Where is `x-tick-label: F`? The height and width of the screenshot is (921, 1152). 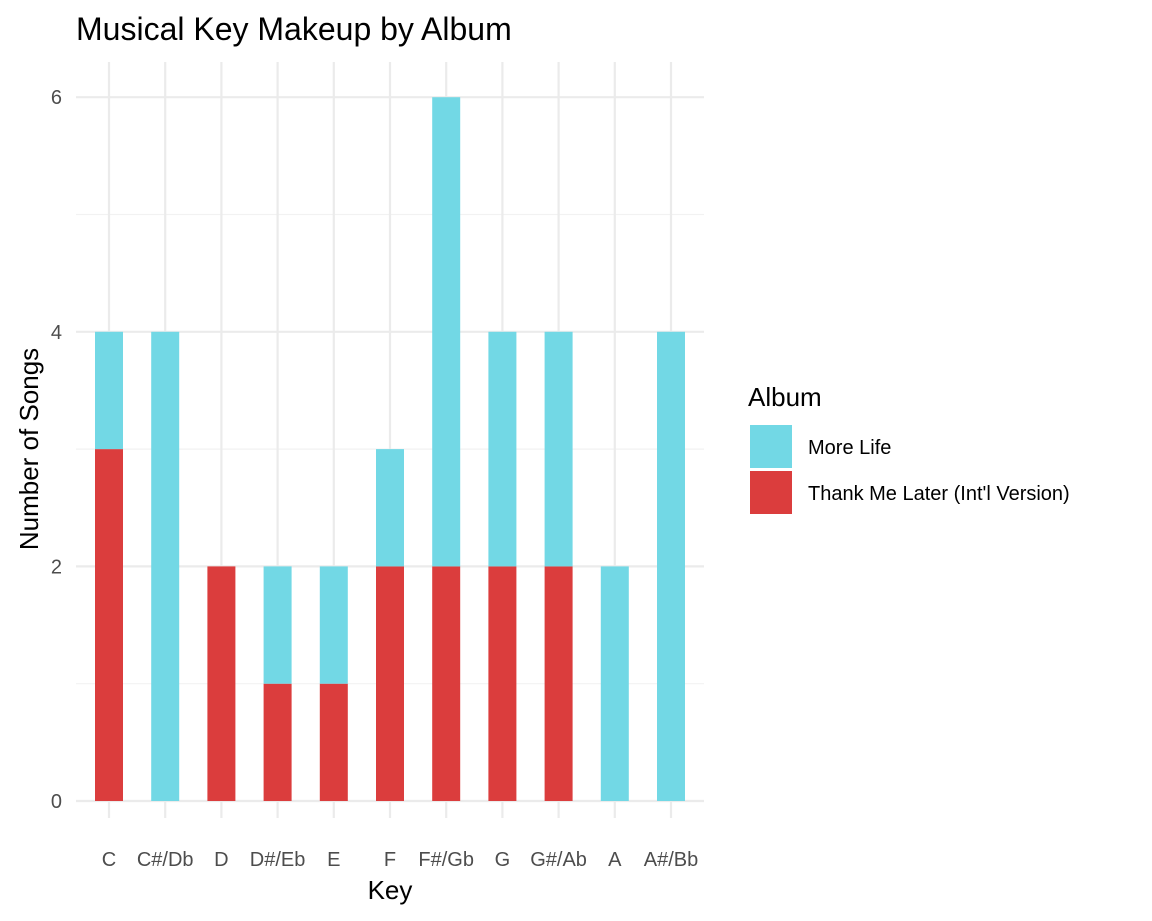
x-tick-label: F is located at coordinates (390, 860).